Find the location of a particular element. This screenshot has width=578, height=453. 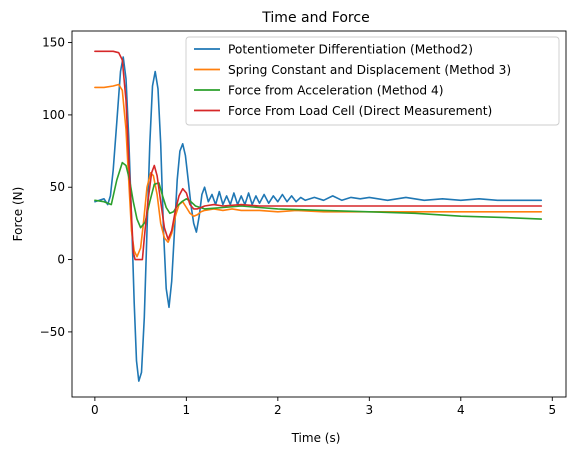

x-tick-label: 1 is located at coordinates (187, 410).